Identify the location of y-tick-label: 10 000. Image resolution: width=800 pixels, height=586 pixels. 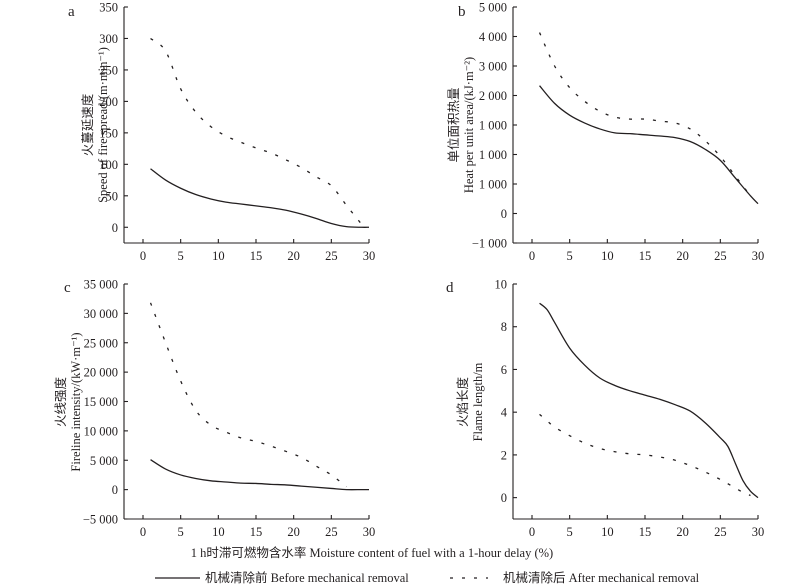
(101, 431).